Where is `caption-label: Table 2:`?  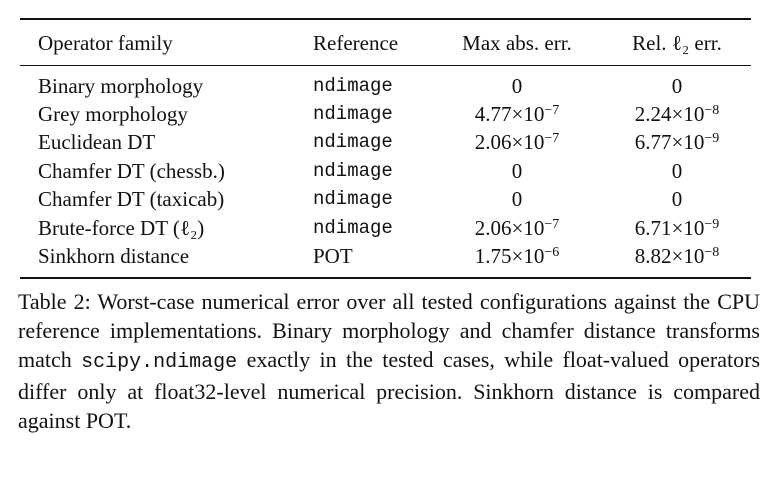
caption-label: Table 2: is located at coordinates (54, 301).